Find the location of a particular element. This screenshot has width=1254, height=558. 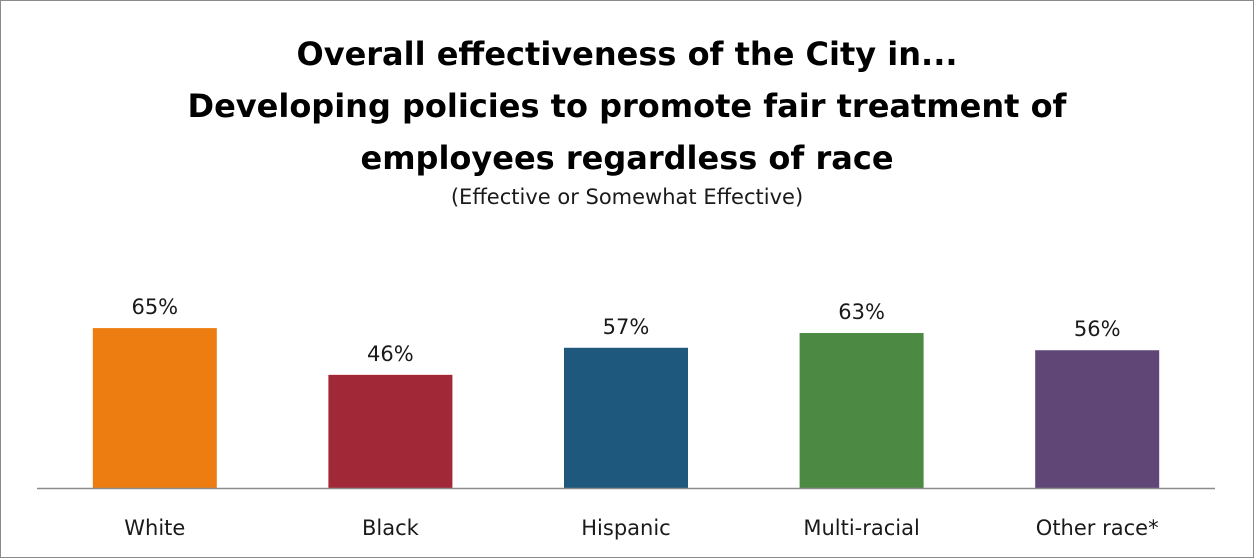

bar-white is located at coordinates (154, 408).